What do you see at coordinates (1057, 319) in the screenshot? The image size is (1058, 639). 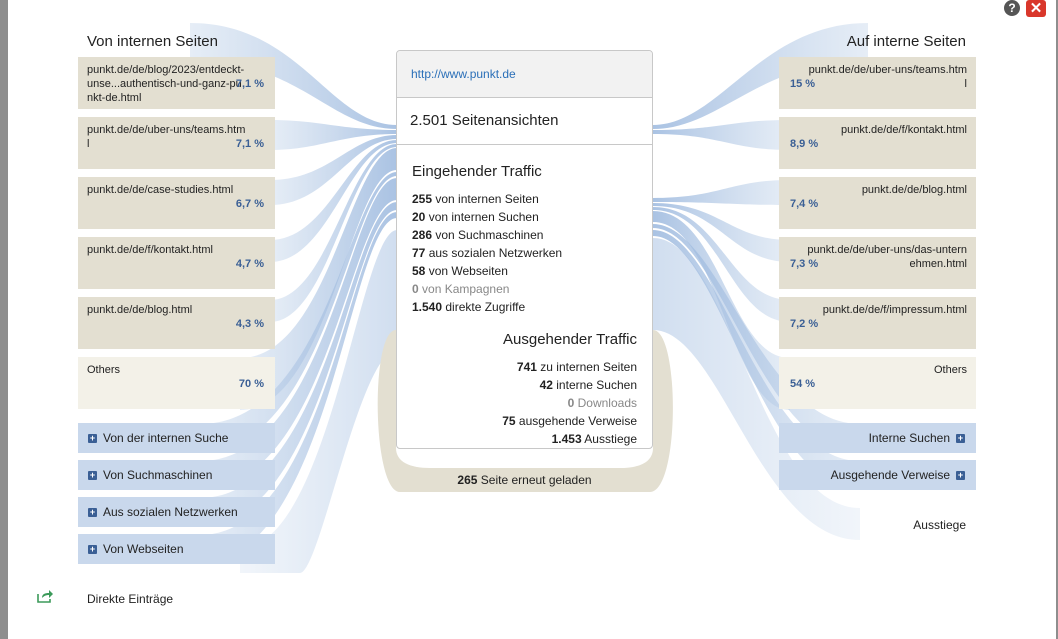 I see `window-frame-right` at bounding box center [1057, 319].